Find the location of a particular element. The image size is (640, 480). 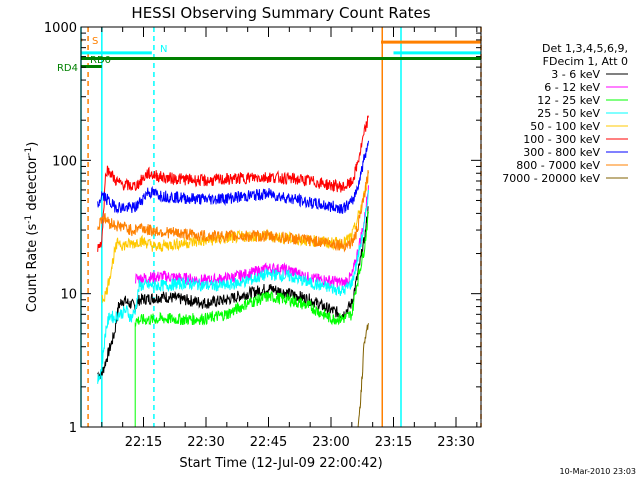

y-axis-label: Count Rate (s-1 detector-1) is located at coordinates (32, 227).